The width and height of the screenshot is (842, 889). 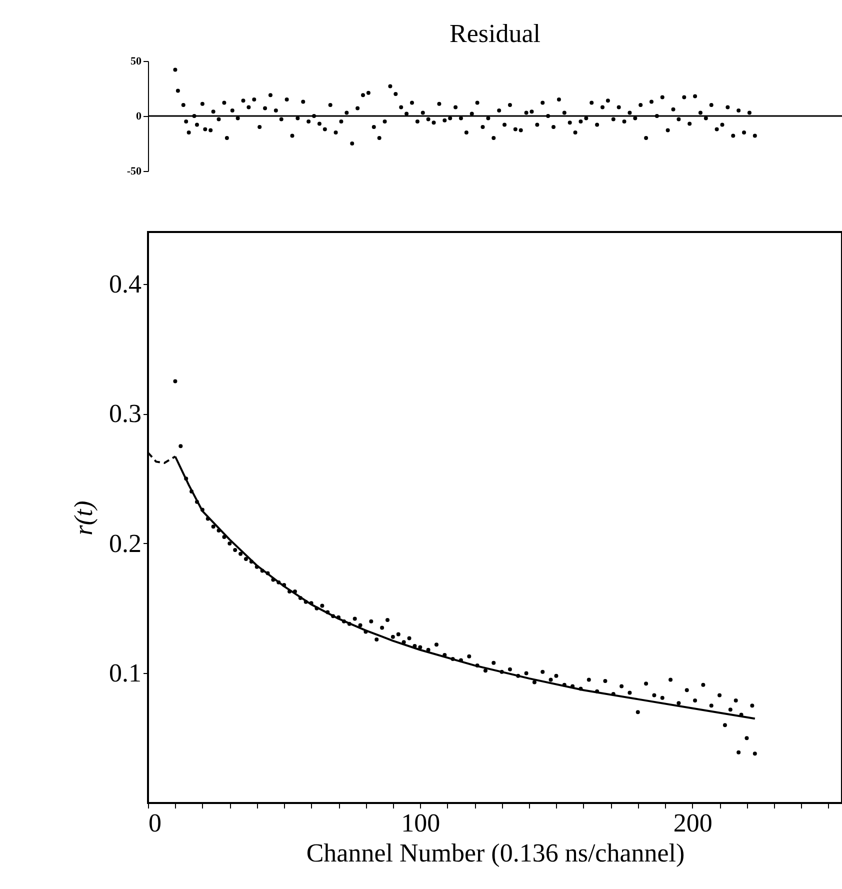 I want to click on y-tick-label: -50, so click(x=134, y=172).